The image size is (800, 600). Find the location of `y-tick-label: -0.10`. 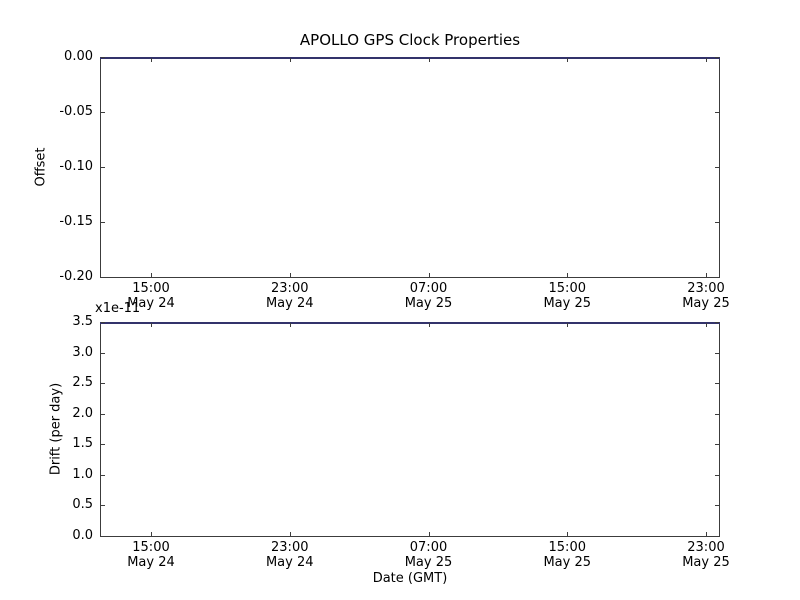

y-tick-label: -0.10 is located at coordinates (76, 166).